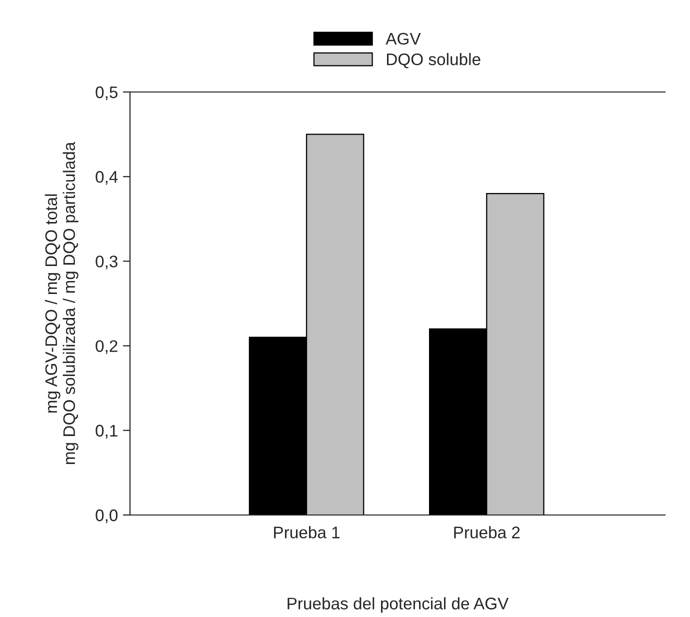 Image resolution: width=690 pixels, height=617 pixels. I want to click on x-tick-label: Prueba 1, so click(307, 532).